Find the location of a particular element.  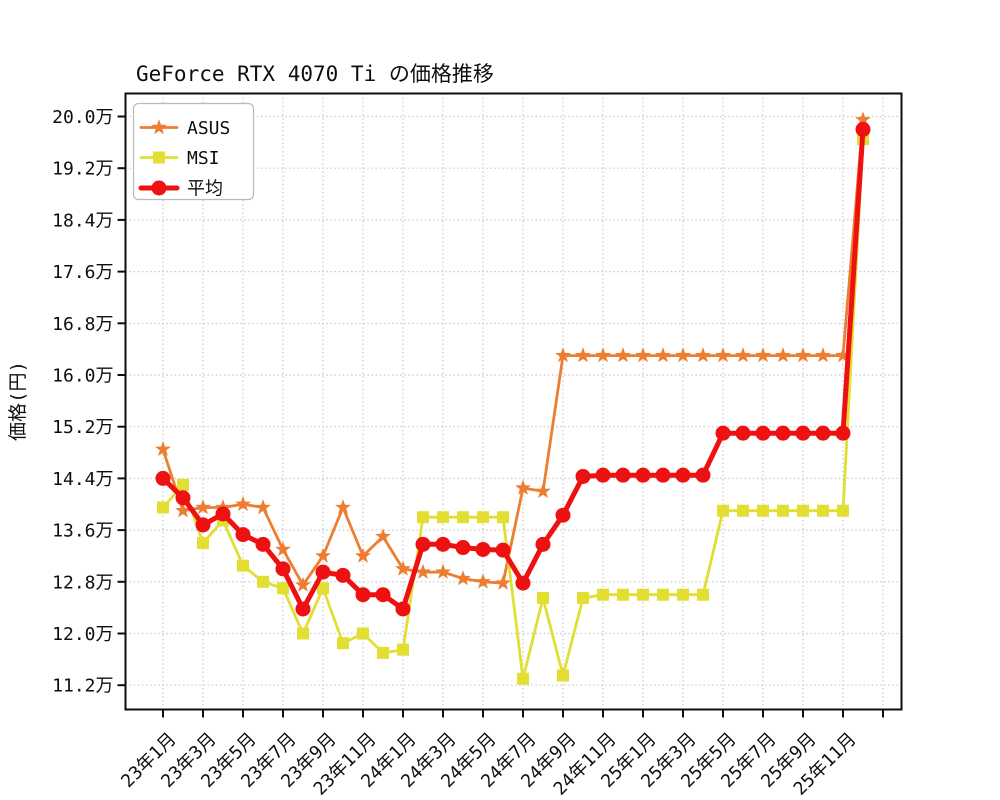

legend-label: MSI is located at coordinates (203, 158).